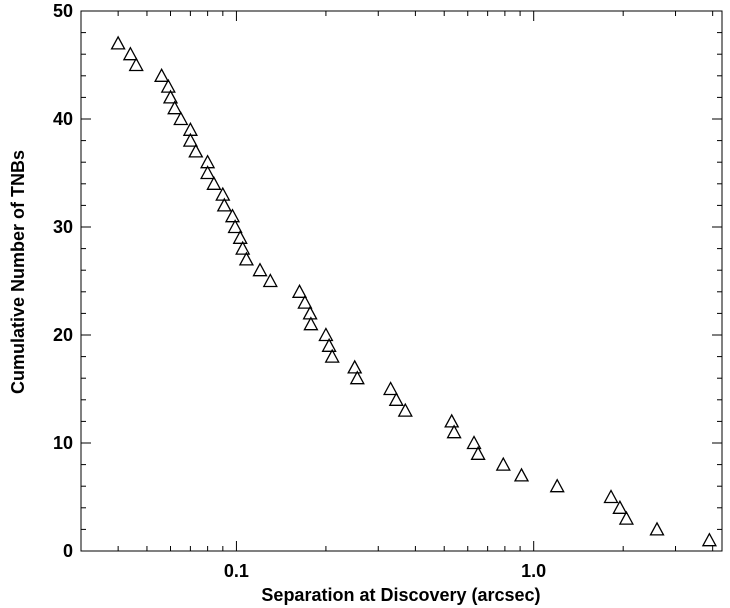 The image size is (730, 608). What do you see at coordinates (63, 443) in the screenshot?
I see `y-tick-label: 10` at bounding box center [63, 443].